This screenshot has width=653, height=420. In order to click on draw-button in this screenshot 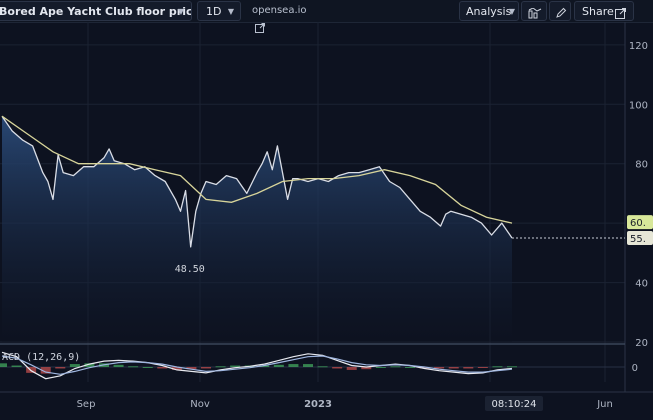, I will do `click(560, 11)`.